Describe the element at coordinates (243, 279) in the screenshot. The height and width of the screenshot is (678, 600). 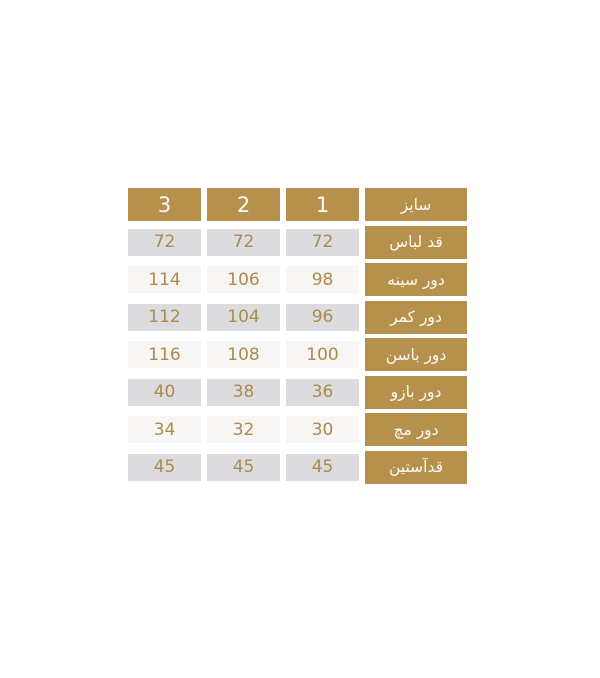
I see `value-dor-sineh-size2: 106` at that location.